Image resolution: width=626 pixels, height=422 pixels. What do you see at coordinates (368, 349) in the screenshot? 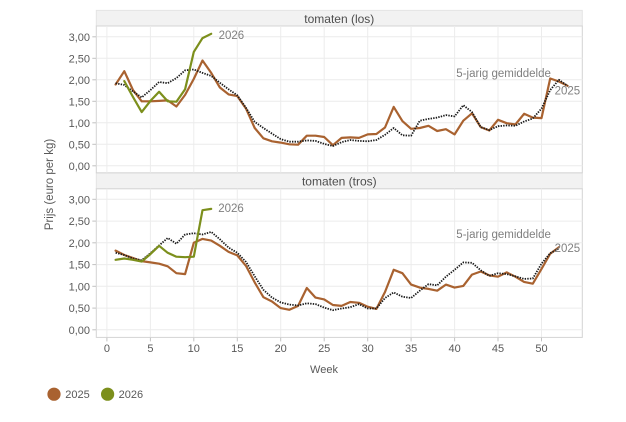
I see `svg-text: 30` at bounding box center [368, 349].